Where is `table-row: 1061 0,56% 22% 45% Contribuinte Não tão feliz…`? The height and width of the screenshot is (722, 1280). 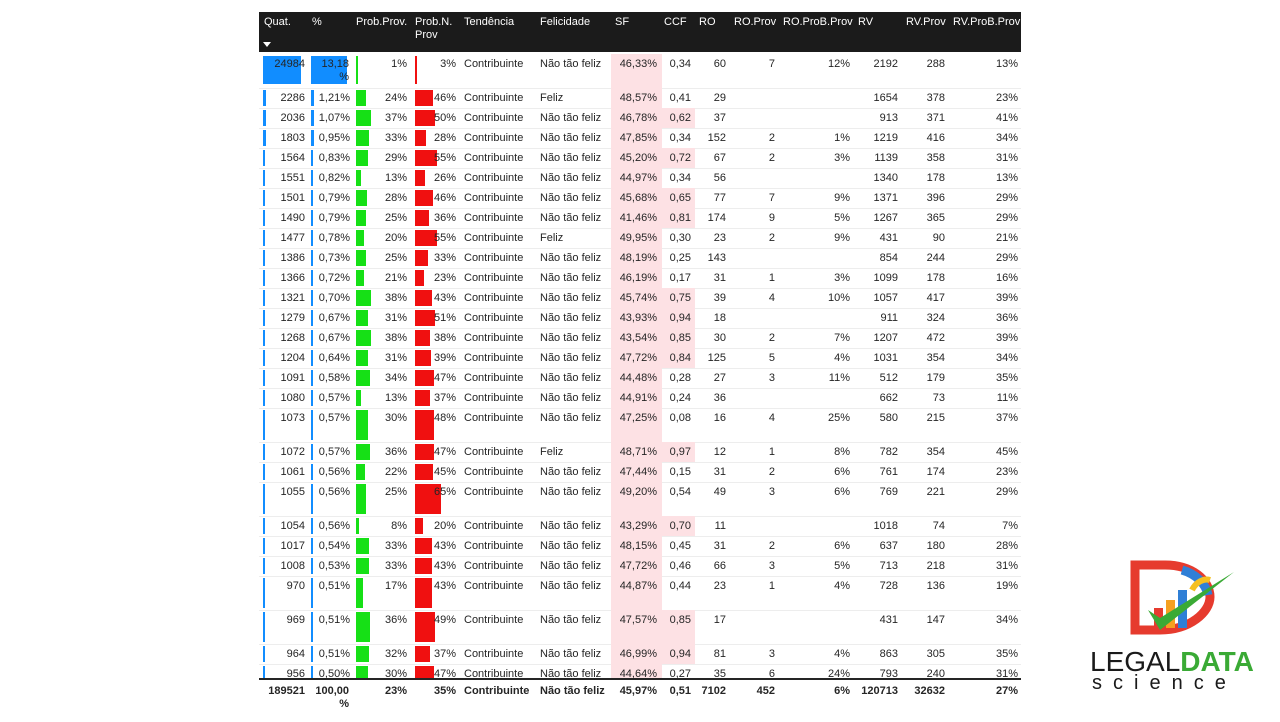
table-row: 1061 0,56% 22% 45% Contribuinte Não tão feliz… is located at coordinates (640, 472).